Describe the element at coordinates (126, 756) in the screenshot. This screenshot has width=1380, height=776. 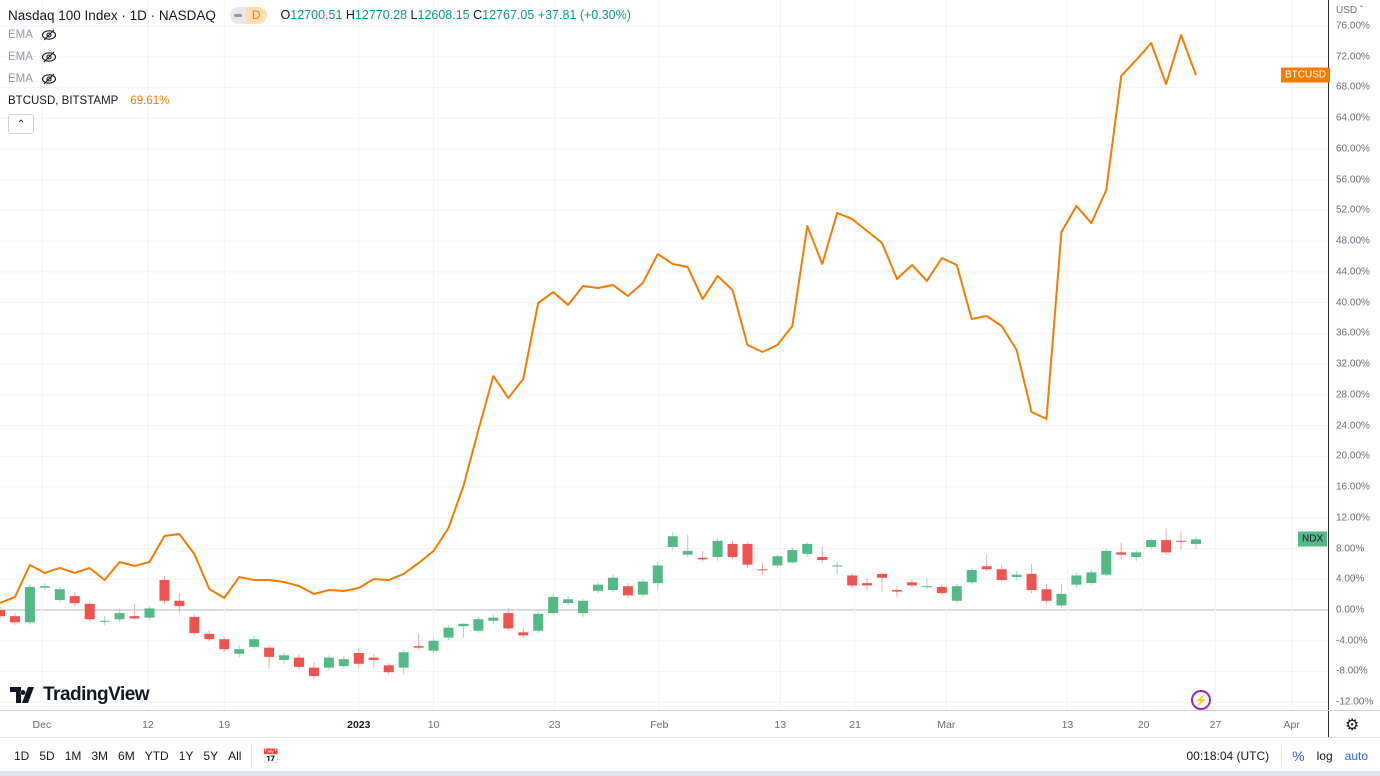
I see `range-6m: 6M` at that location.